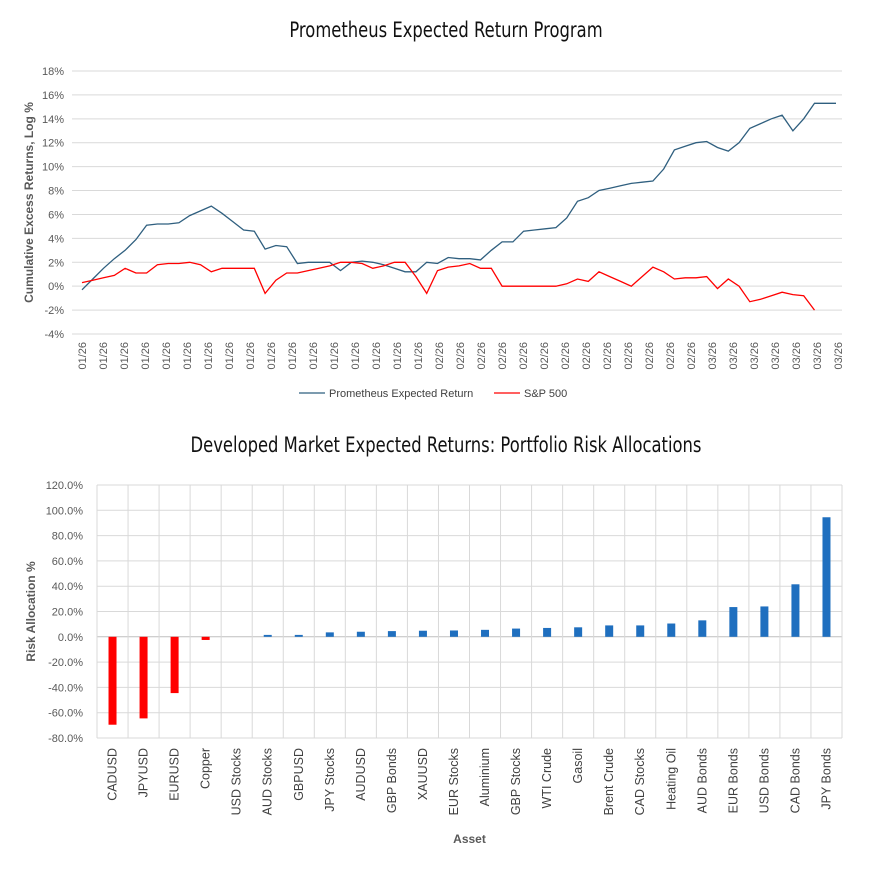 The height and width of the screenshot is (870, 892). What do you see at coordinates (702, 780) in the screenshot?
I see `category-label: AUD Bonds` at bounding box center [702, 780].